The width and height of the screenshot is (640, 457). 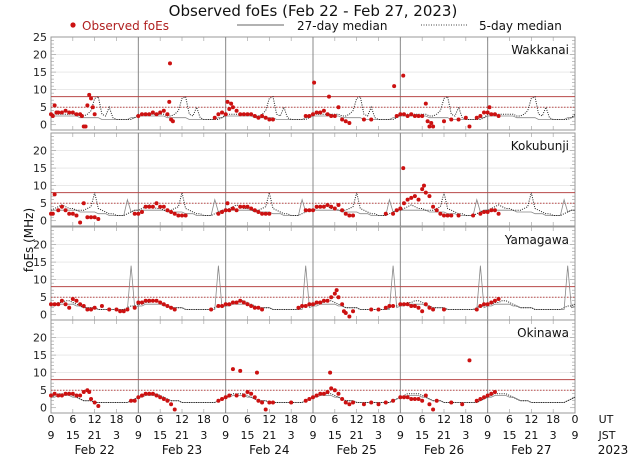 What do you see at coordinates (444, 419) in the screenshot?
I see `ut-tick-label: 12` at bounding box center [444, 419].